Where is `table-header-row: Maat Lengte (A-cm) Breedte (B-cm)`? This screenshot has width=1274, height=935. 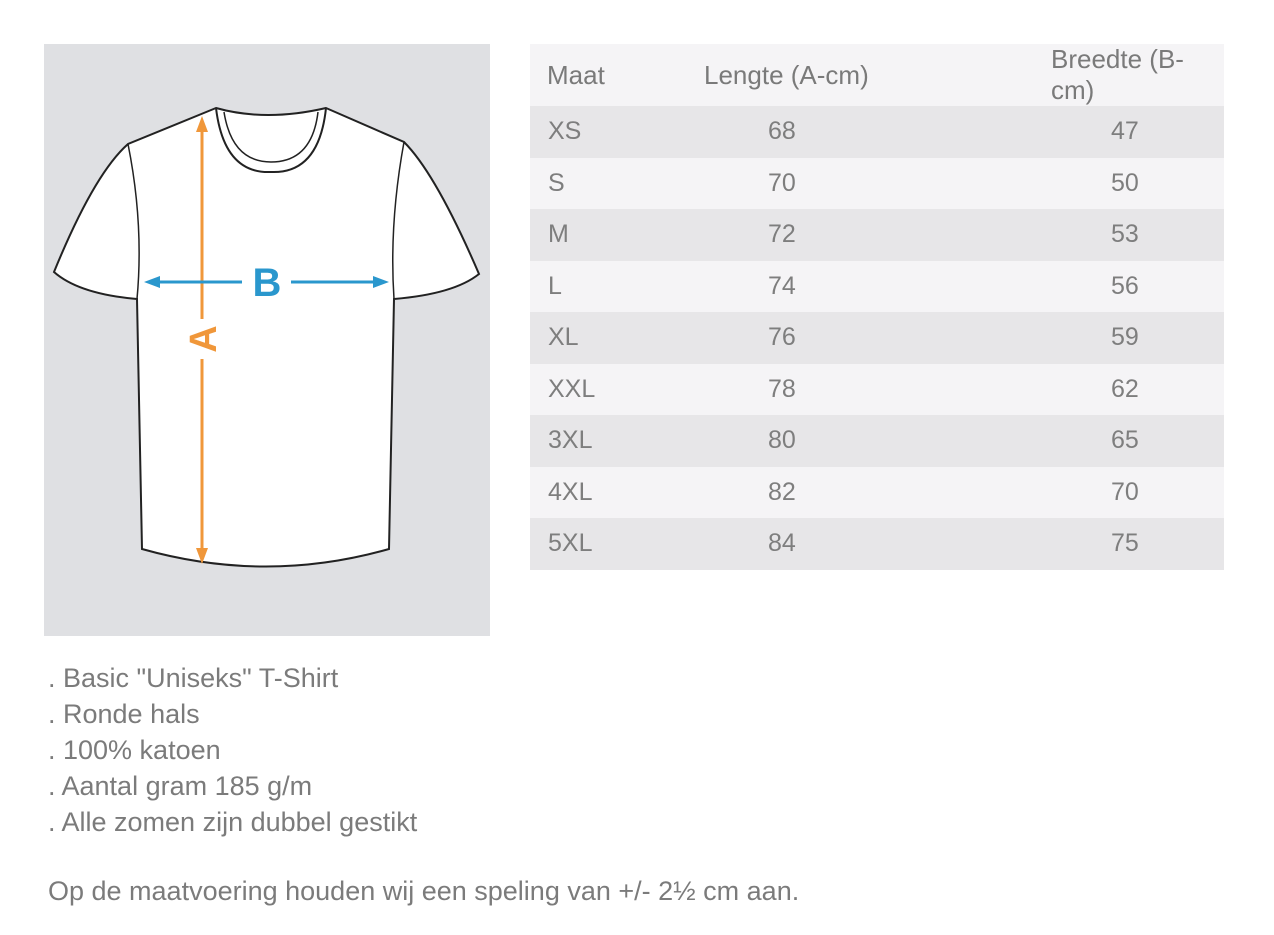 table-header-row: Maat Lengte (A-cm) Breedte (B-cm) is located at coordinates (877, 75).